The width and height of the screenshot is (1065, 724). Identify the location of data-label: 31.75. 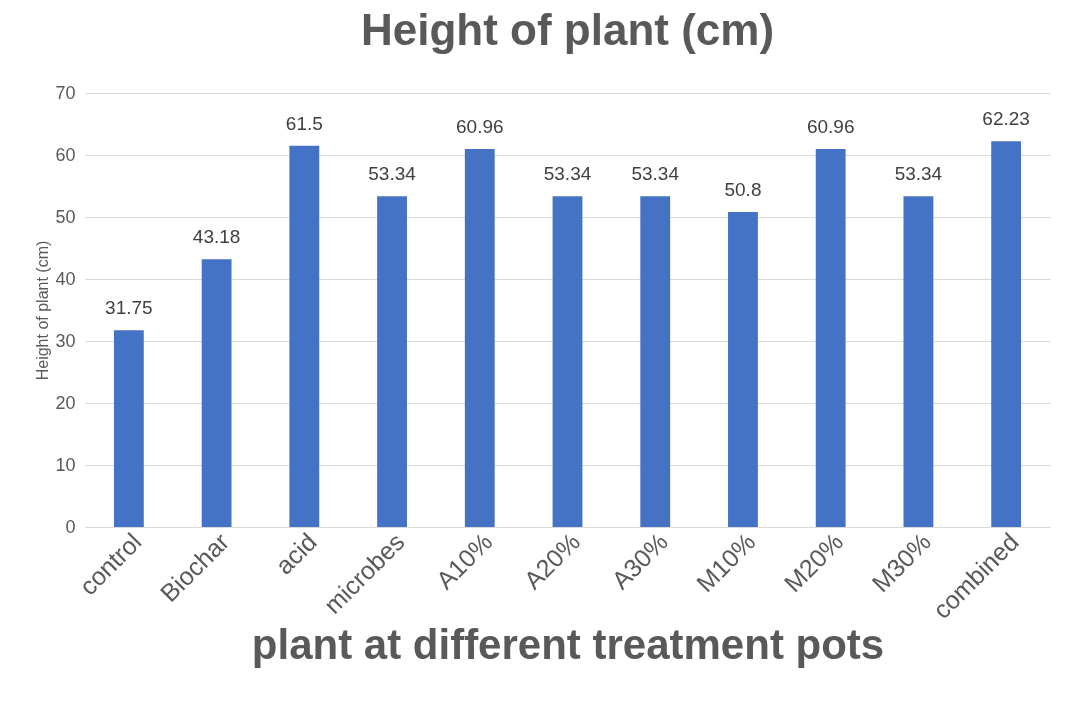
(129, 308).